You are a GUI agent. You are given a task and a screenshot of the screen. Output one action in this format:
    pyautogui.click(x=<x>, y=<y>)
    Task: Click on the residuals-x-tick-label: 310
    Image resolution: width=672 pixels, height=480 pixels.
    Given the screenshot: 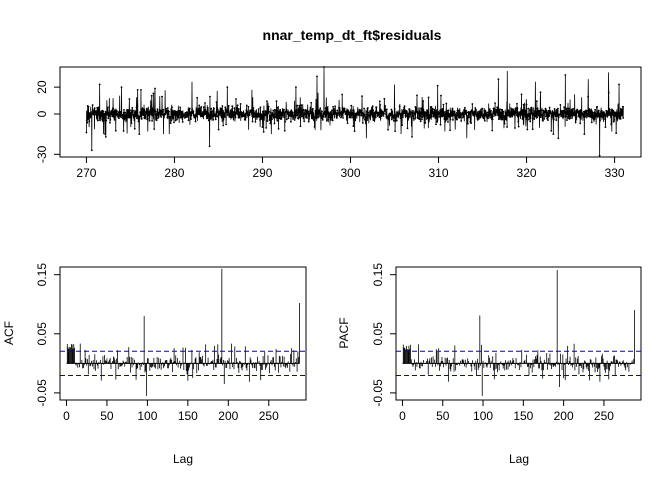 What is the action you would take?
    pyautogui.click(x=439, y=173)
    